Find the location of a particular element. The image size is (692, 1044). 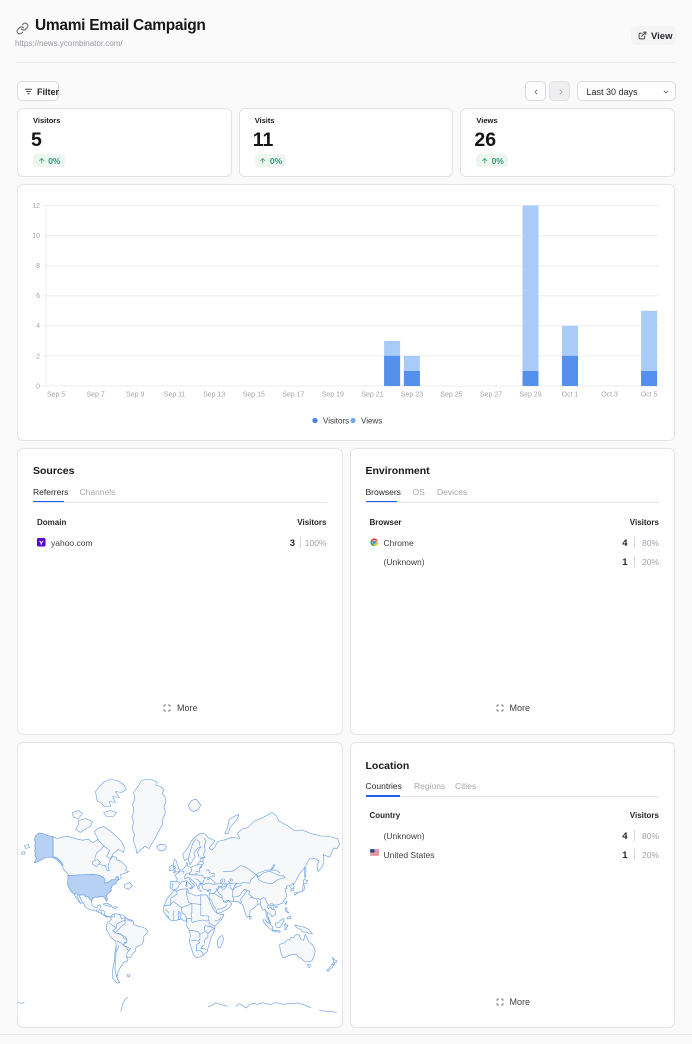

svg-text: 10 is located at coordinates (36, 236).